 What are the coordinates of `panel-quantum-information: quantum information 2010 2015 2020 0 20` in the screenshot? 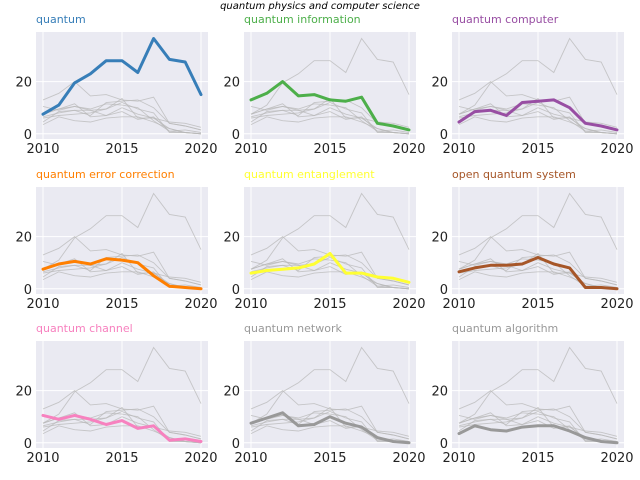 It's located at (324, 85).